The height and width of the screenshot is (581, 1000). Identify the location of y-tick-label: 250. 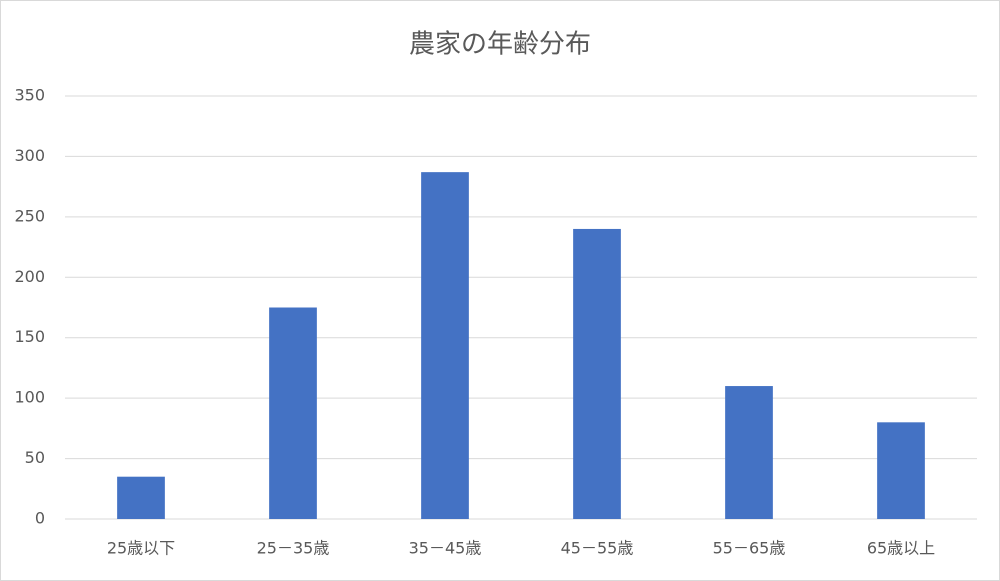
(29, 215).